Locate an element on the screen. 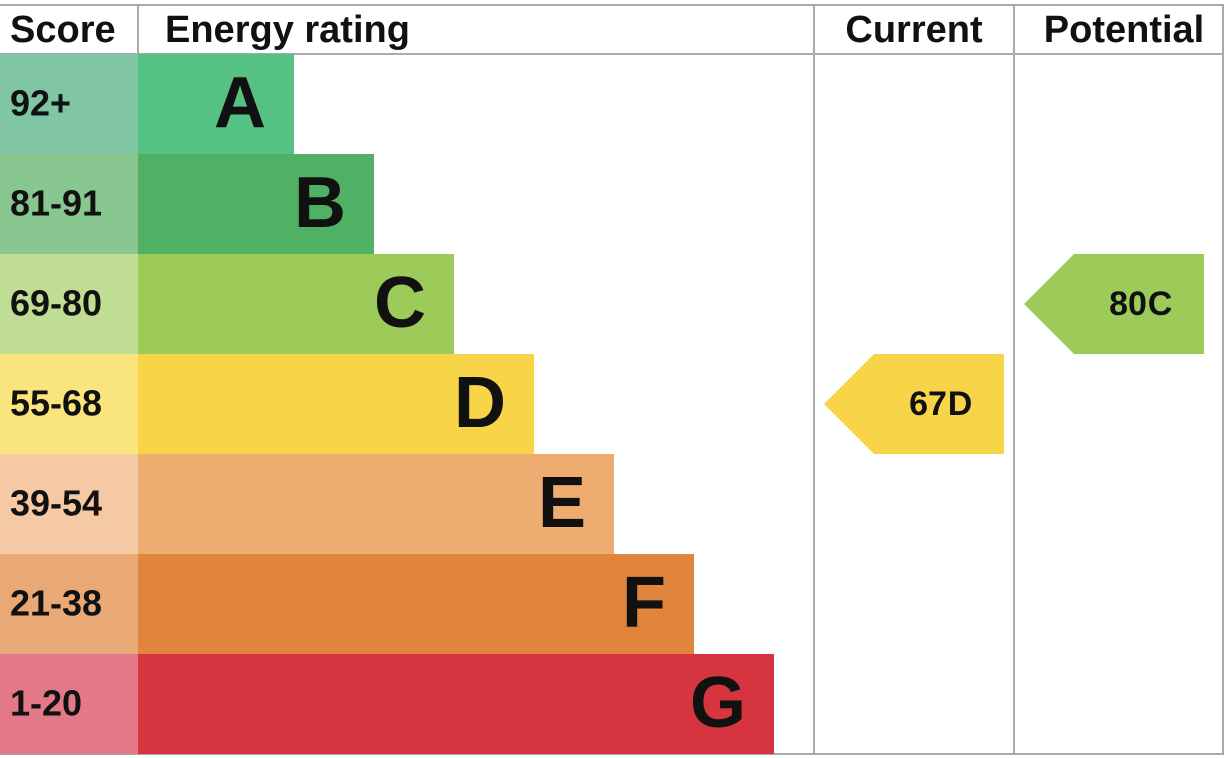  rating-letter: E is located at coordinates (562, 503).